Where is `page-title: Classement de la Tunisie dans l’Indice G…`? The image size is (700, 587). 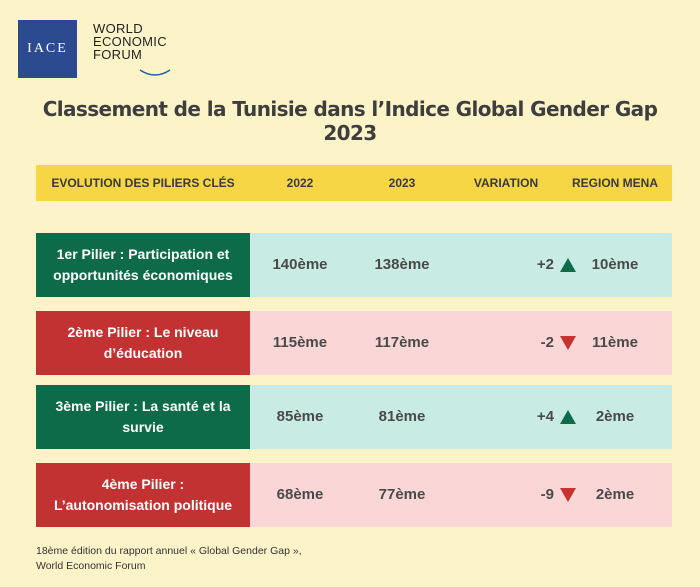 page-title: Classement de la Tunisie dans l’Indice G… is located at coordinates (350, 121).